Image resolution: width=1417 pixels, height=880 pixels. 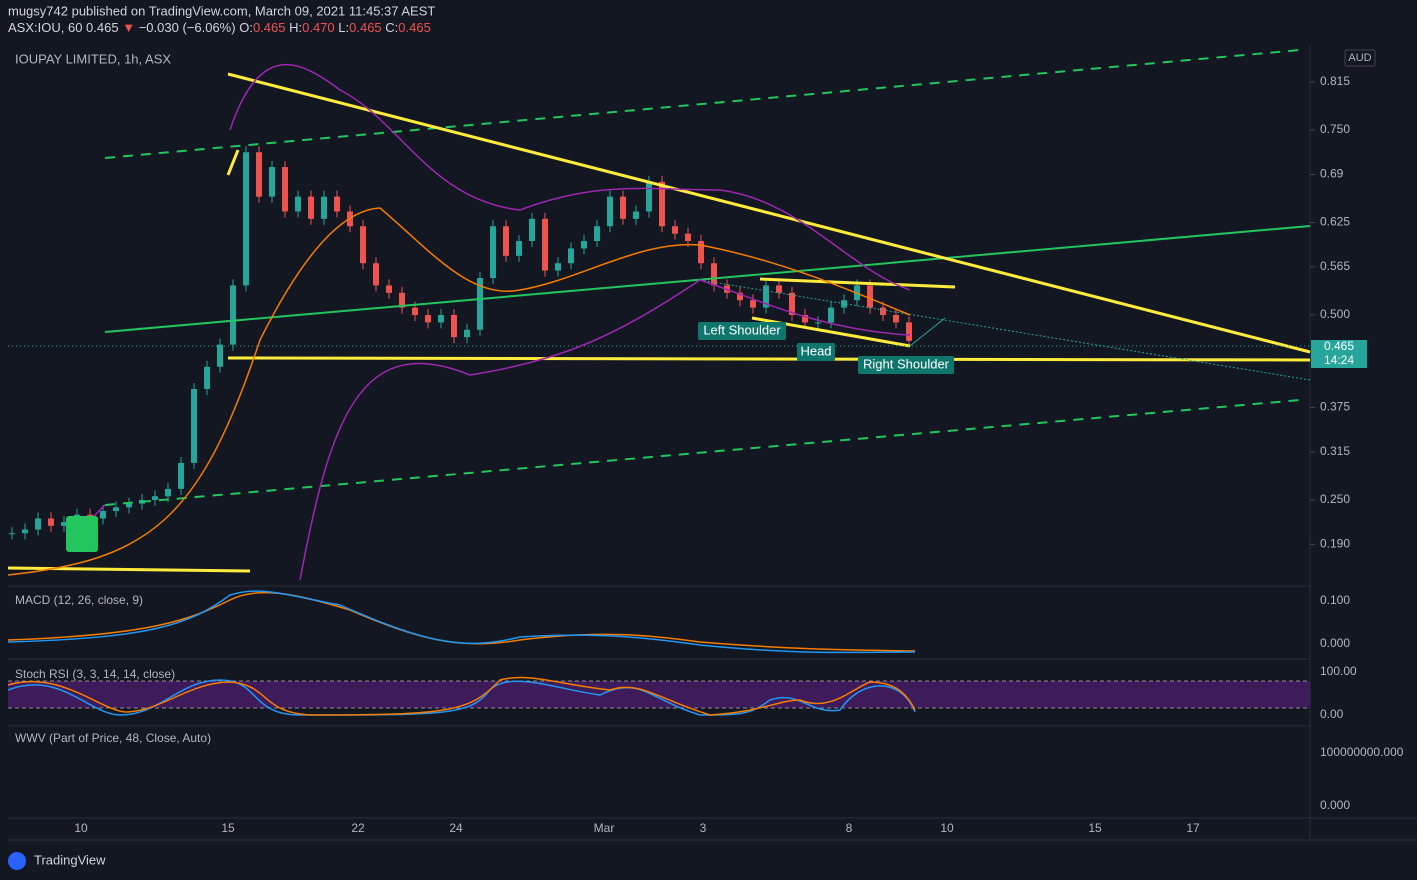 I want to click on indicator-panes, so click(x=658, y=653).